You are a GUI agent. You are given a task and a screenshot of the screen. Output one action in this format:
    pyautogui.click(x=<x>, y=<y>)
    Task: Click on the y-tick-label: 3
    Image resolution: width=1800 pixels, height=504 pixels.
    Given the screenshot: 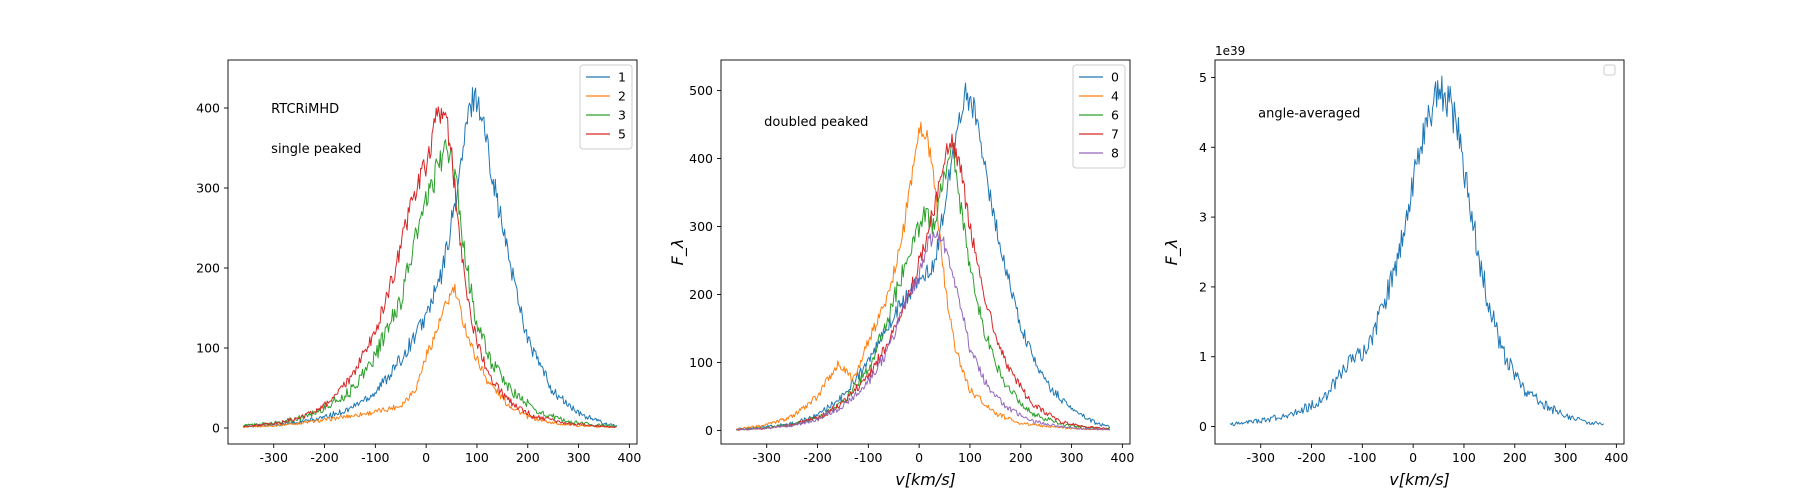 What is the action you would take?
    pyautogui.click(x=1203, y=217)
    